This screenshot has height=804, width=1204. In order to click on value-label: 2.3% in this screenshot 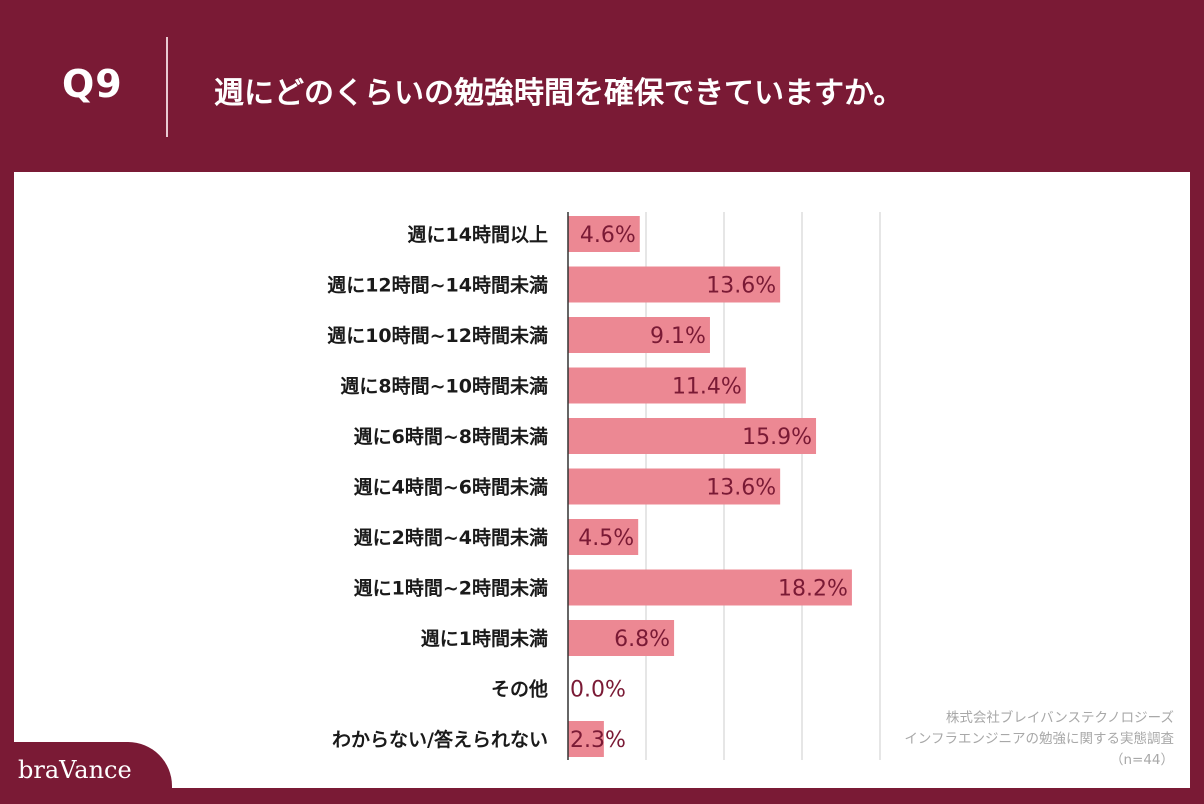, I will do `click(598, 740)`.